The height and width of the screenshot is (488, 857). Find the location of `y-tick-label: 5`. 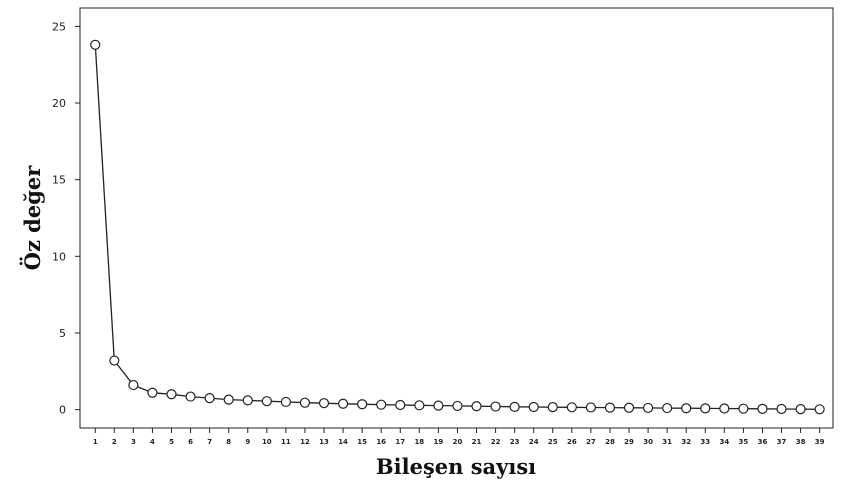

y-tick-label: 5 is located at coordinates (62, 333).